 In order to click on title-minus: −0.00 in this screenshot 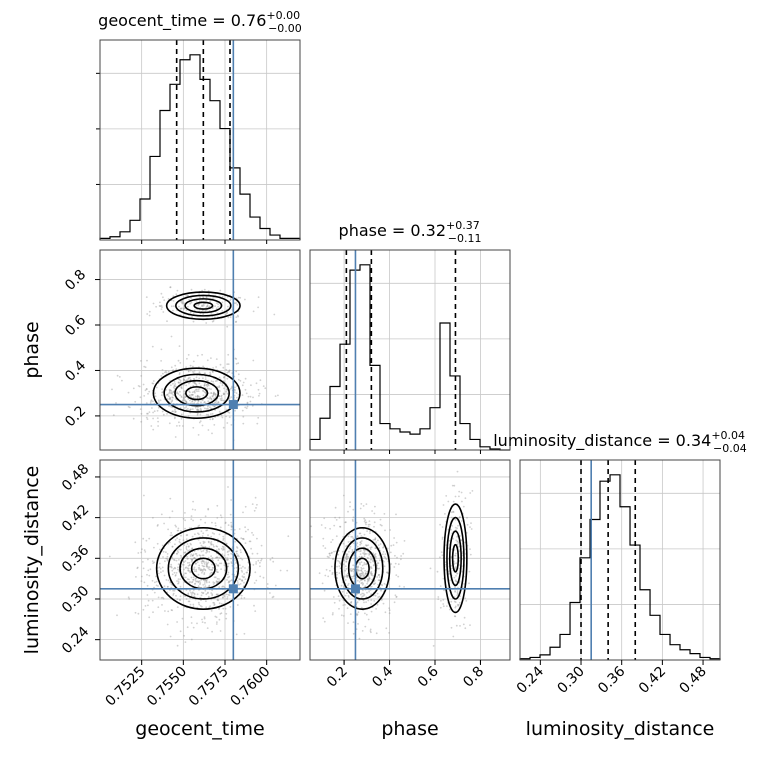, I will do `click(285, 28)`.